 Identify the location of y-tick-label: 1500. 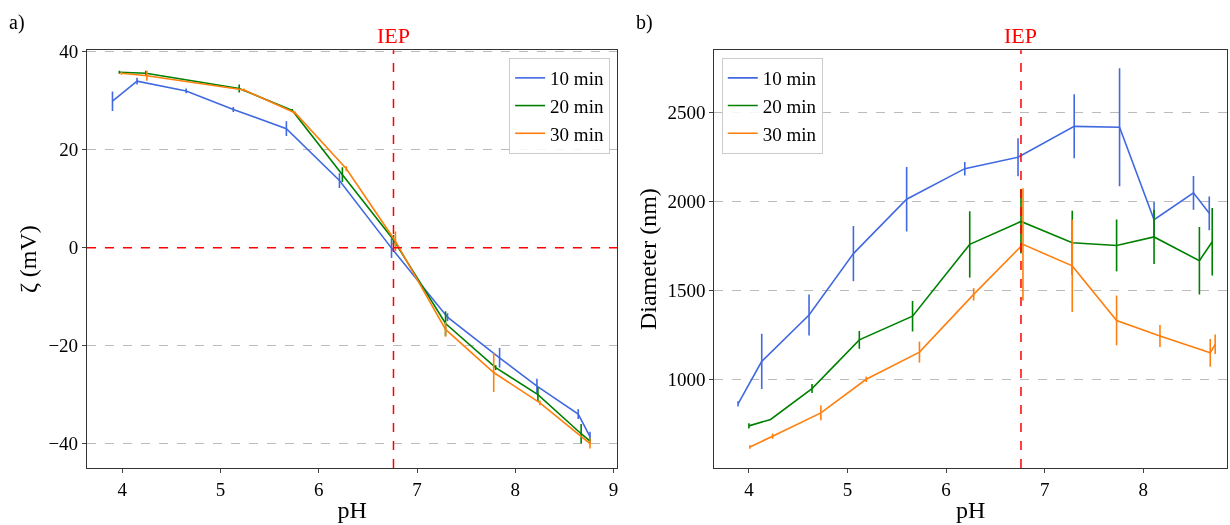
(686, 290).